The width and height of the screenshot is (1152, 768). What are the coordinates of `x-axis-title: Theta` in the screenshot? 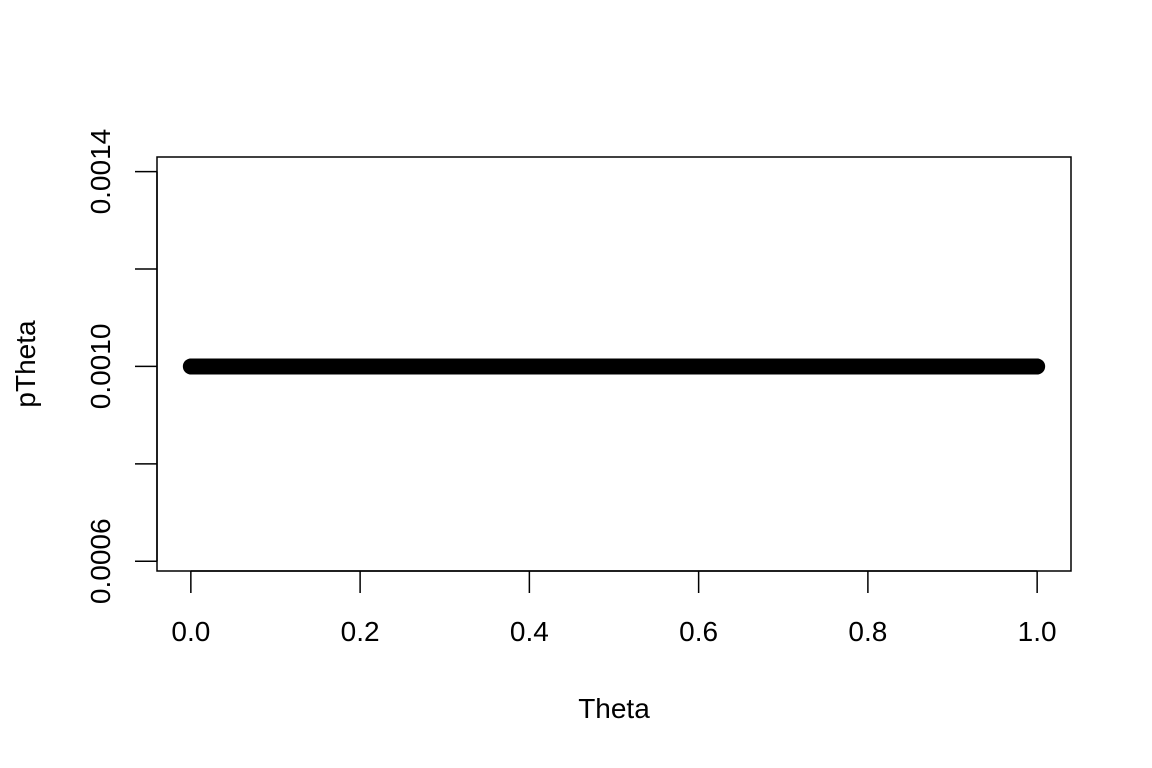 It's located at (614, 708).